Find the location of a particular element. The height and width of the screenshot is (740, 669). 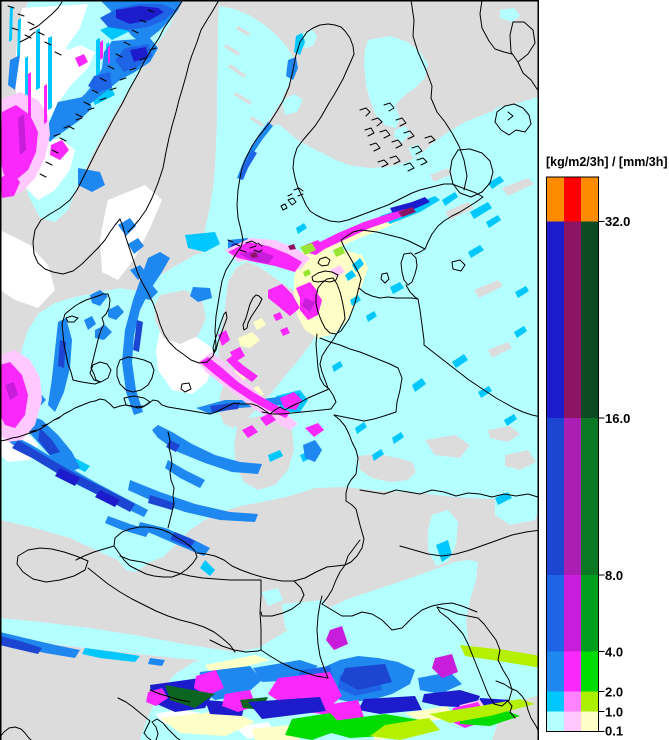

svg-text: 1.0 is located at coordinates (614, 712).